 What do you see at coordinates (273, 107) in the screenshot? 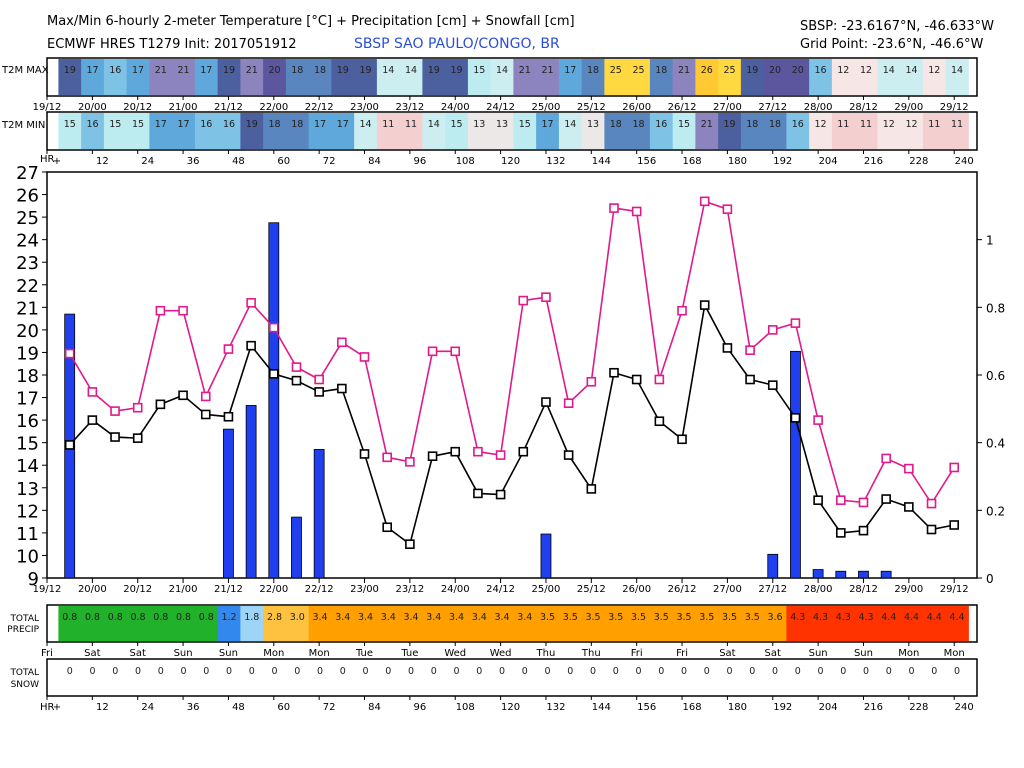
I see `date-tick-label: 22/00` at bounding box center [273, 107].